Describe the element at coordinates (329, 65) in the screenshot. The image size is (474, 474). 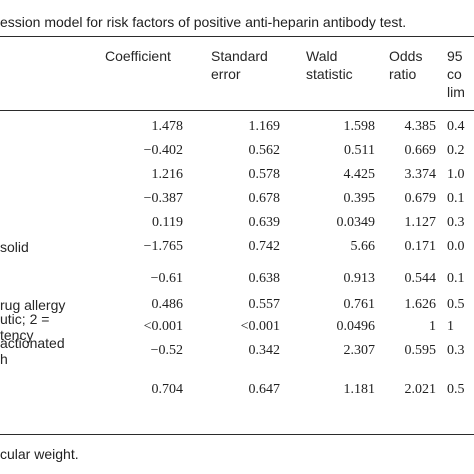
I see `column-header-3: Wald statistic` at that location.